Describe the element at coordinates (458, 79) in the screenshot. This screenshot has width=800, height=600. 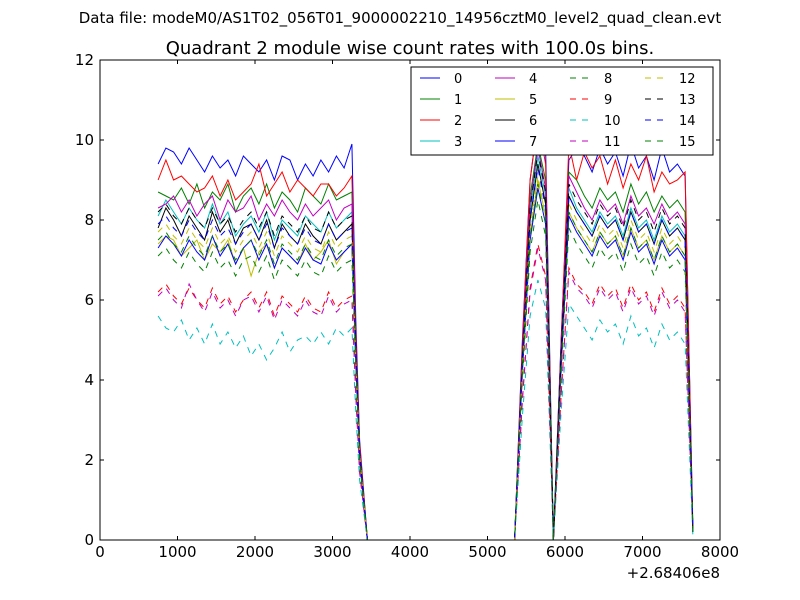
I see `legend-label-0: 0` at that location.